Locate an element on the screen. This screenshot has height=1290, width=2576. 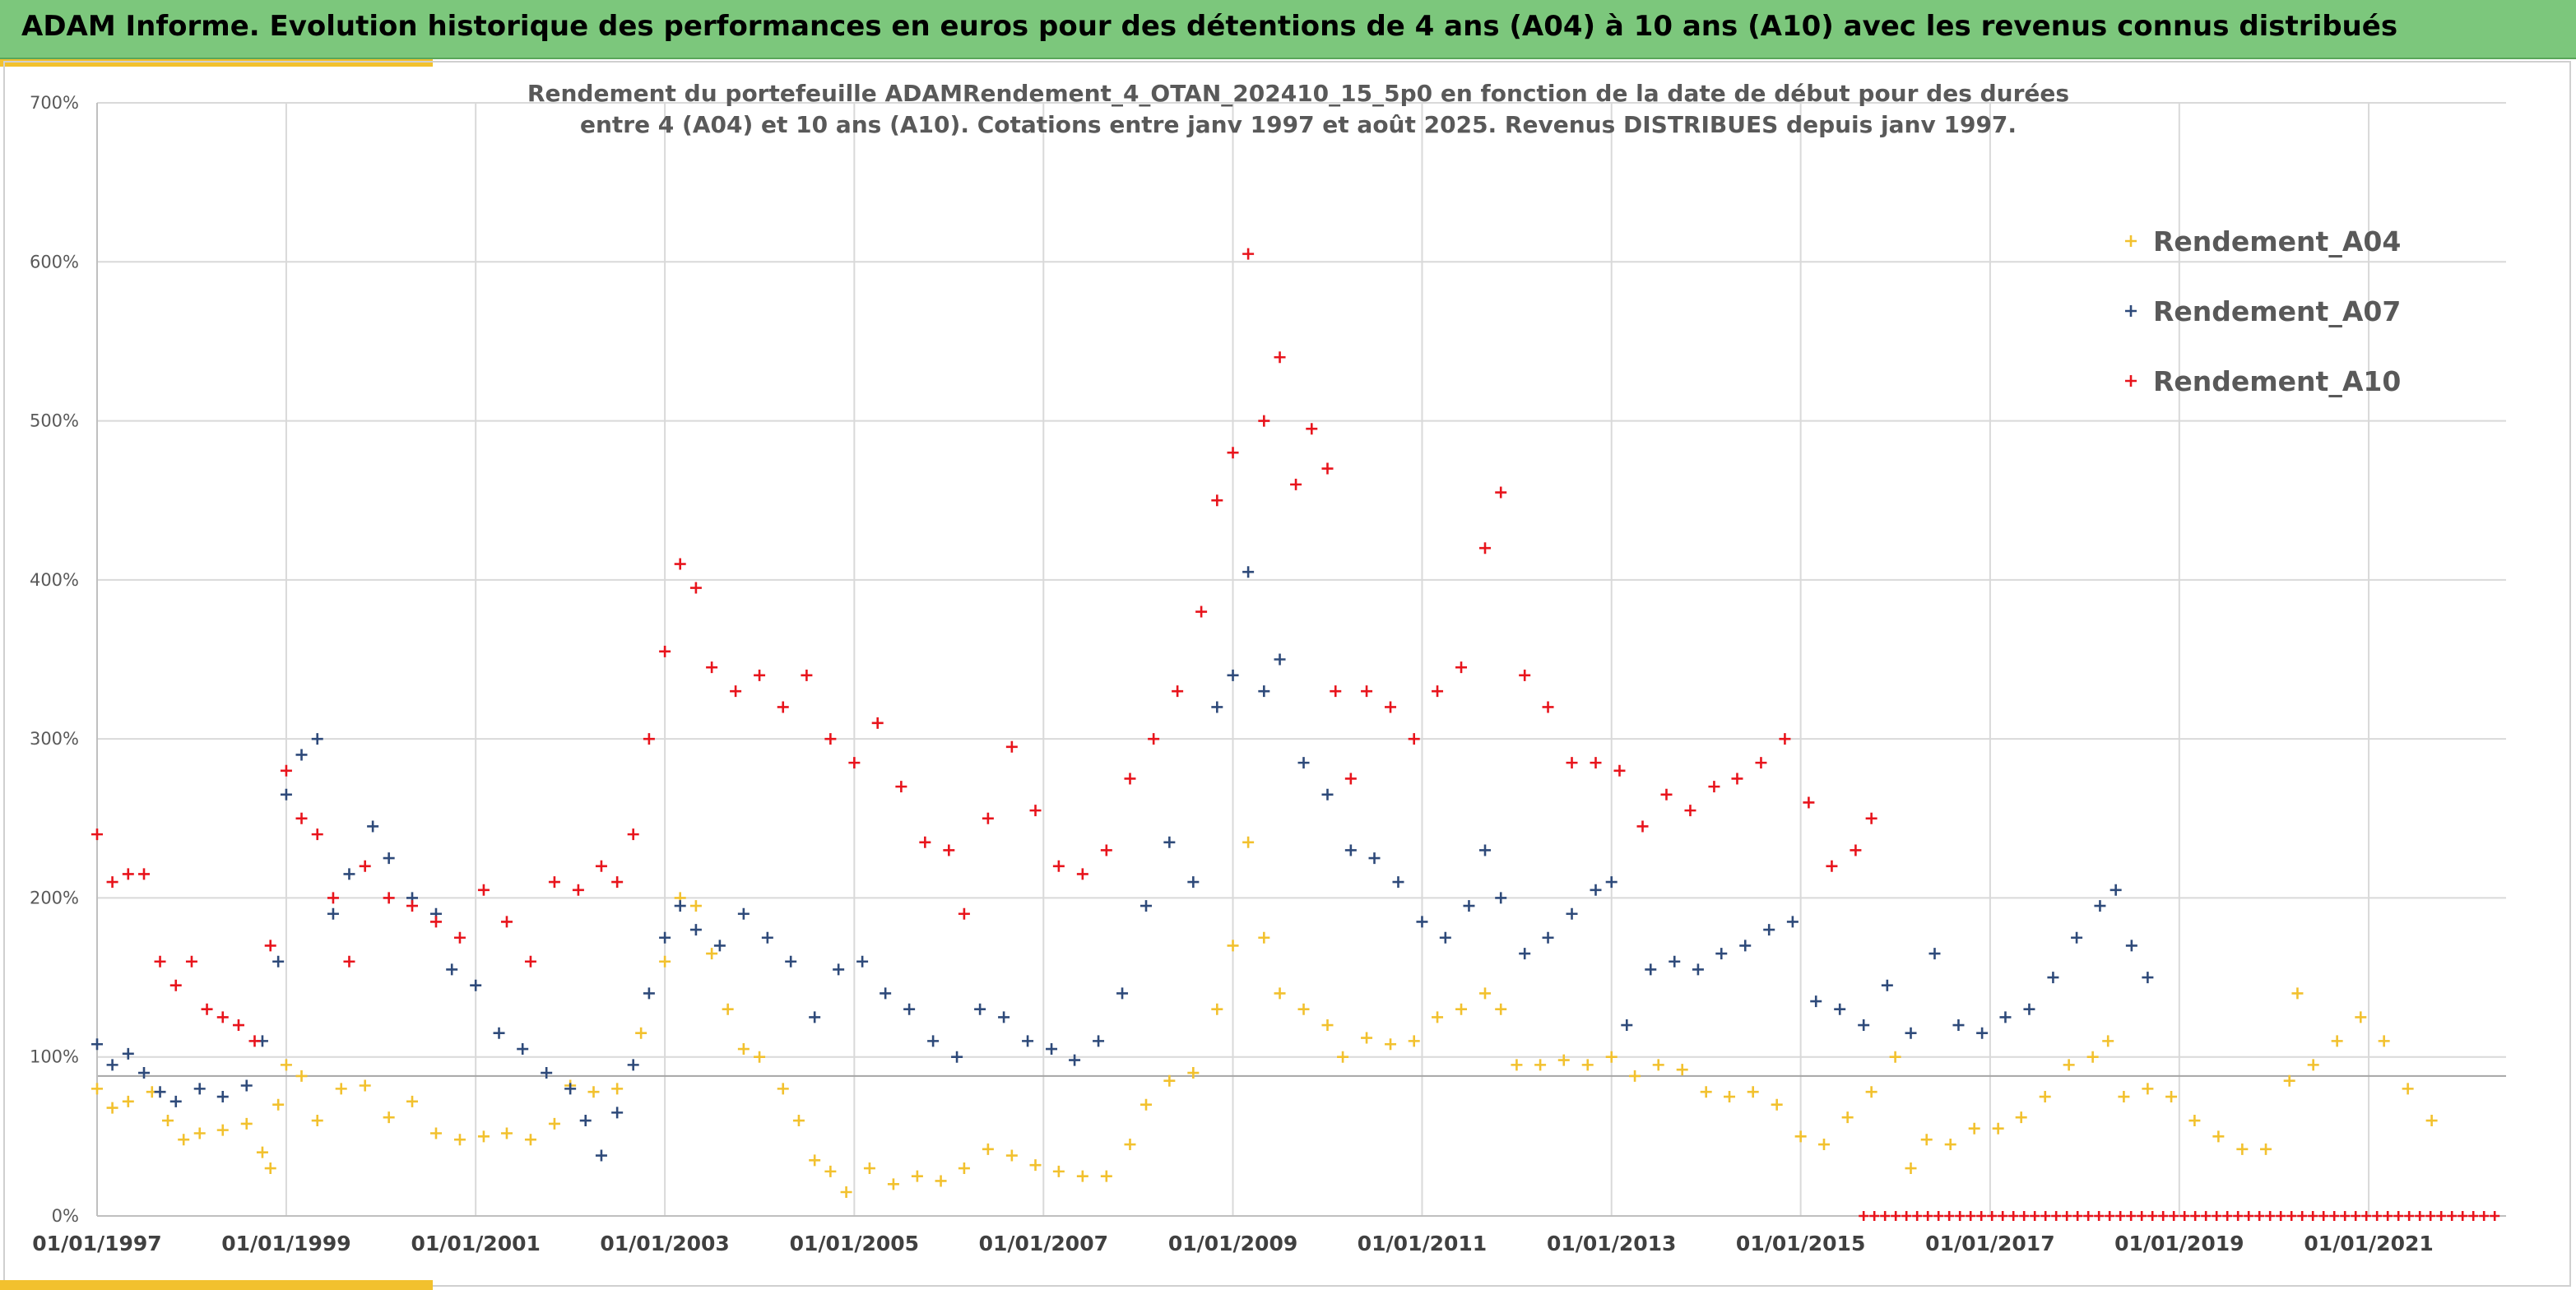
x-tick-label: 01/01/1997 is located at coordinates (96, 1243).